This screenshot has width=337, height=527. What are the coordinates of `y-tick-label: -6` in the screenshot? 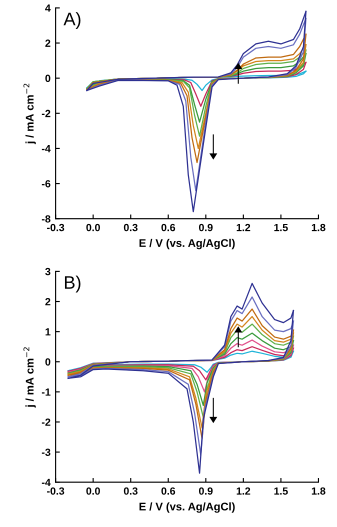 It's located at (46, 184).